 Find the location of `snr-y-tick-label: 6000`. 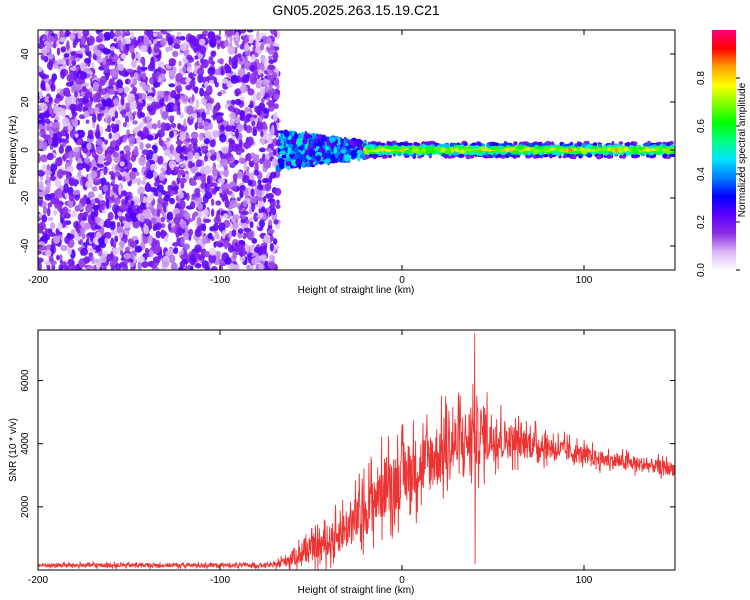

snr-y-tick-label: 6000 is located at coordinates (25, 380).